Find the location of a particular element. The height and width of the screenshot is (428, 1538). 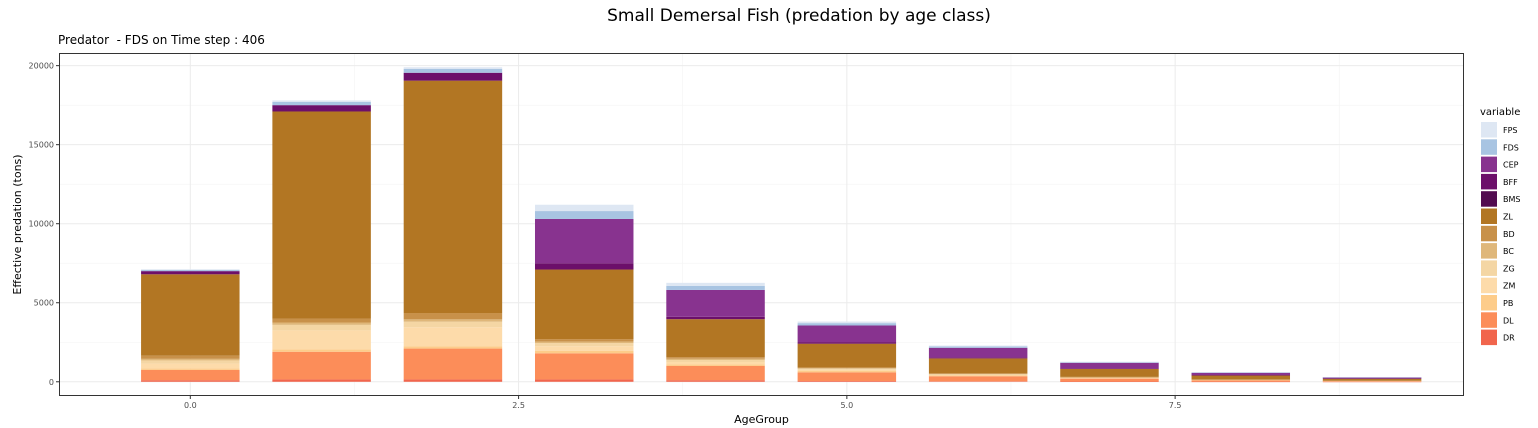

legend-label: ZL is located at coordinates (1508, 217).